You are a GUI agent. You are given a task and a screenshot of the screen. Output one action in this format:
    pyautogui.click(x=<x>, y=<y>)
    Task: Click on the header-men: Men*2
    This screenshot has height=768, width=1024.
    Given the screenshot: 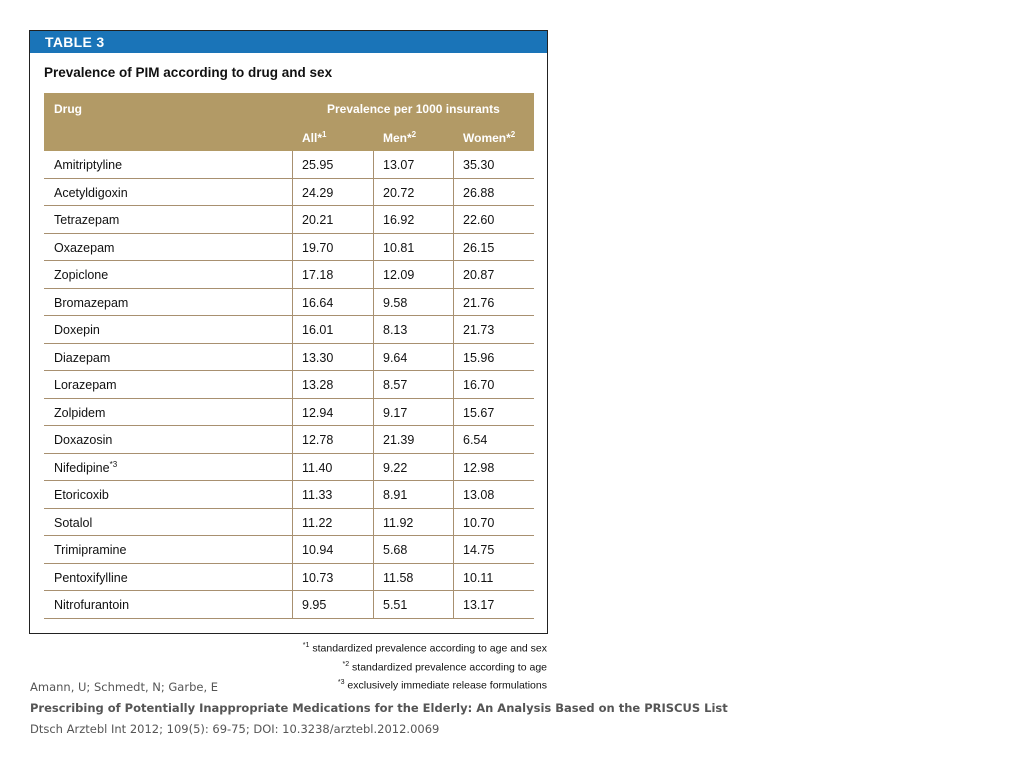 What is the action you would take?
    pyautogui.click(x=400, y=137)
    